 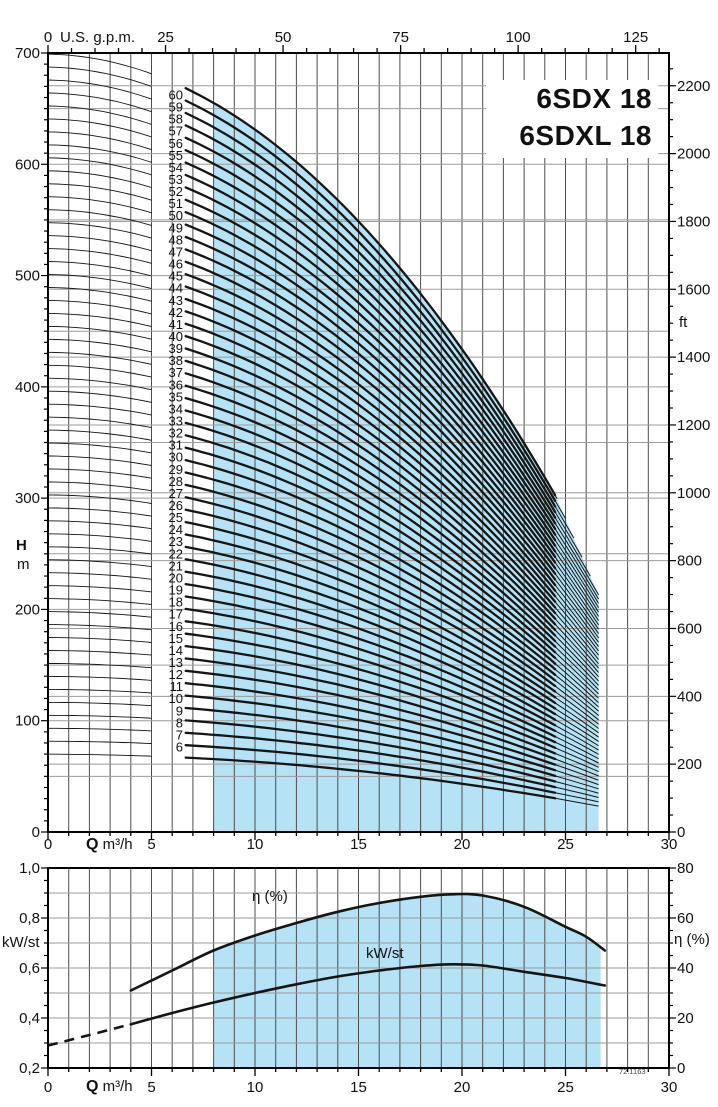 What do you see at coordinates (179, 722) in the screenshot?
I see `stage-label-8: 8` at bounding box center [179, 722].